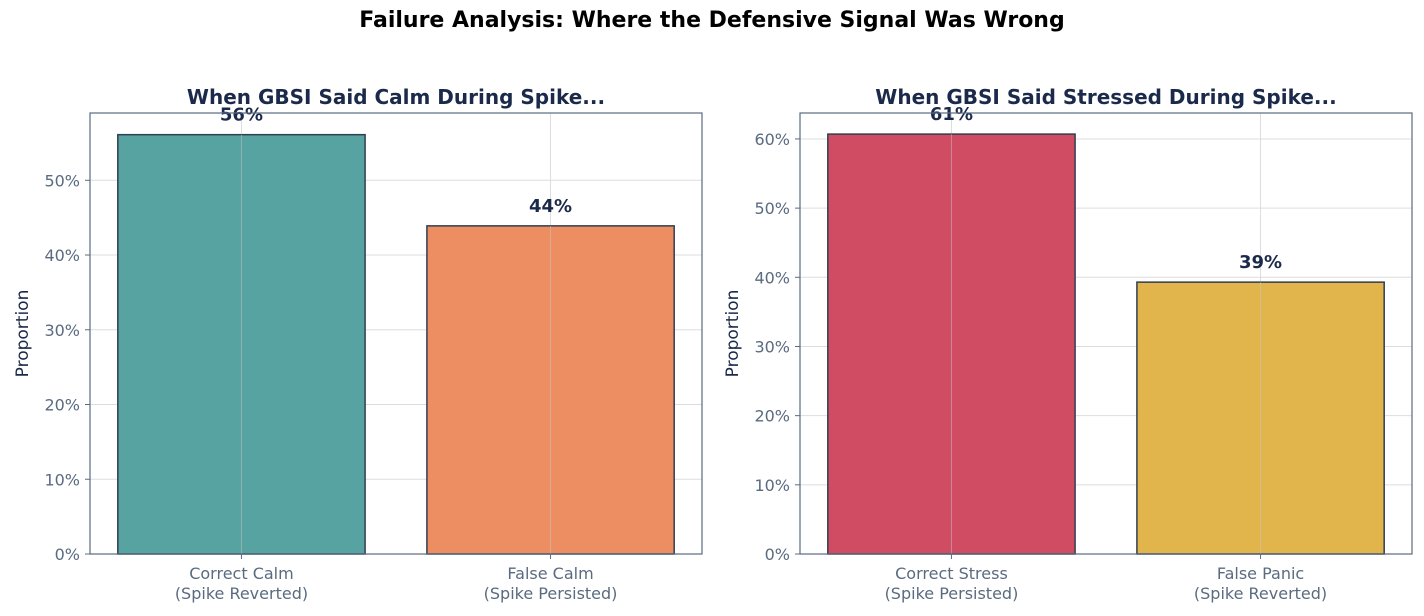  What do you see at coordinates (1260, 262) in the screenshot?
I see `data-label: 39%` at bounding box center [1260, 262].